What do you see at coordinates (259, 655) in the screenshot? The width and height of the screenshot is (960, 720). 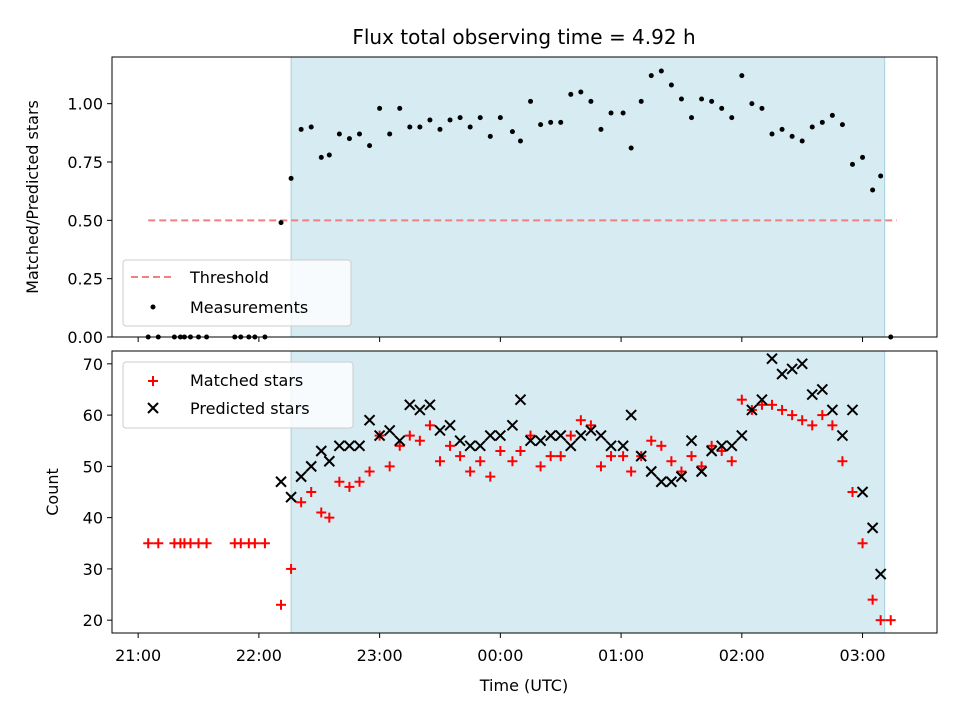 I see `x-tick-label: 22:00` at bounding box center [259, 655].